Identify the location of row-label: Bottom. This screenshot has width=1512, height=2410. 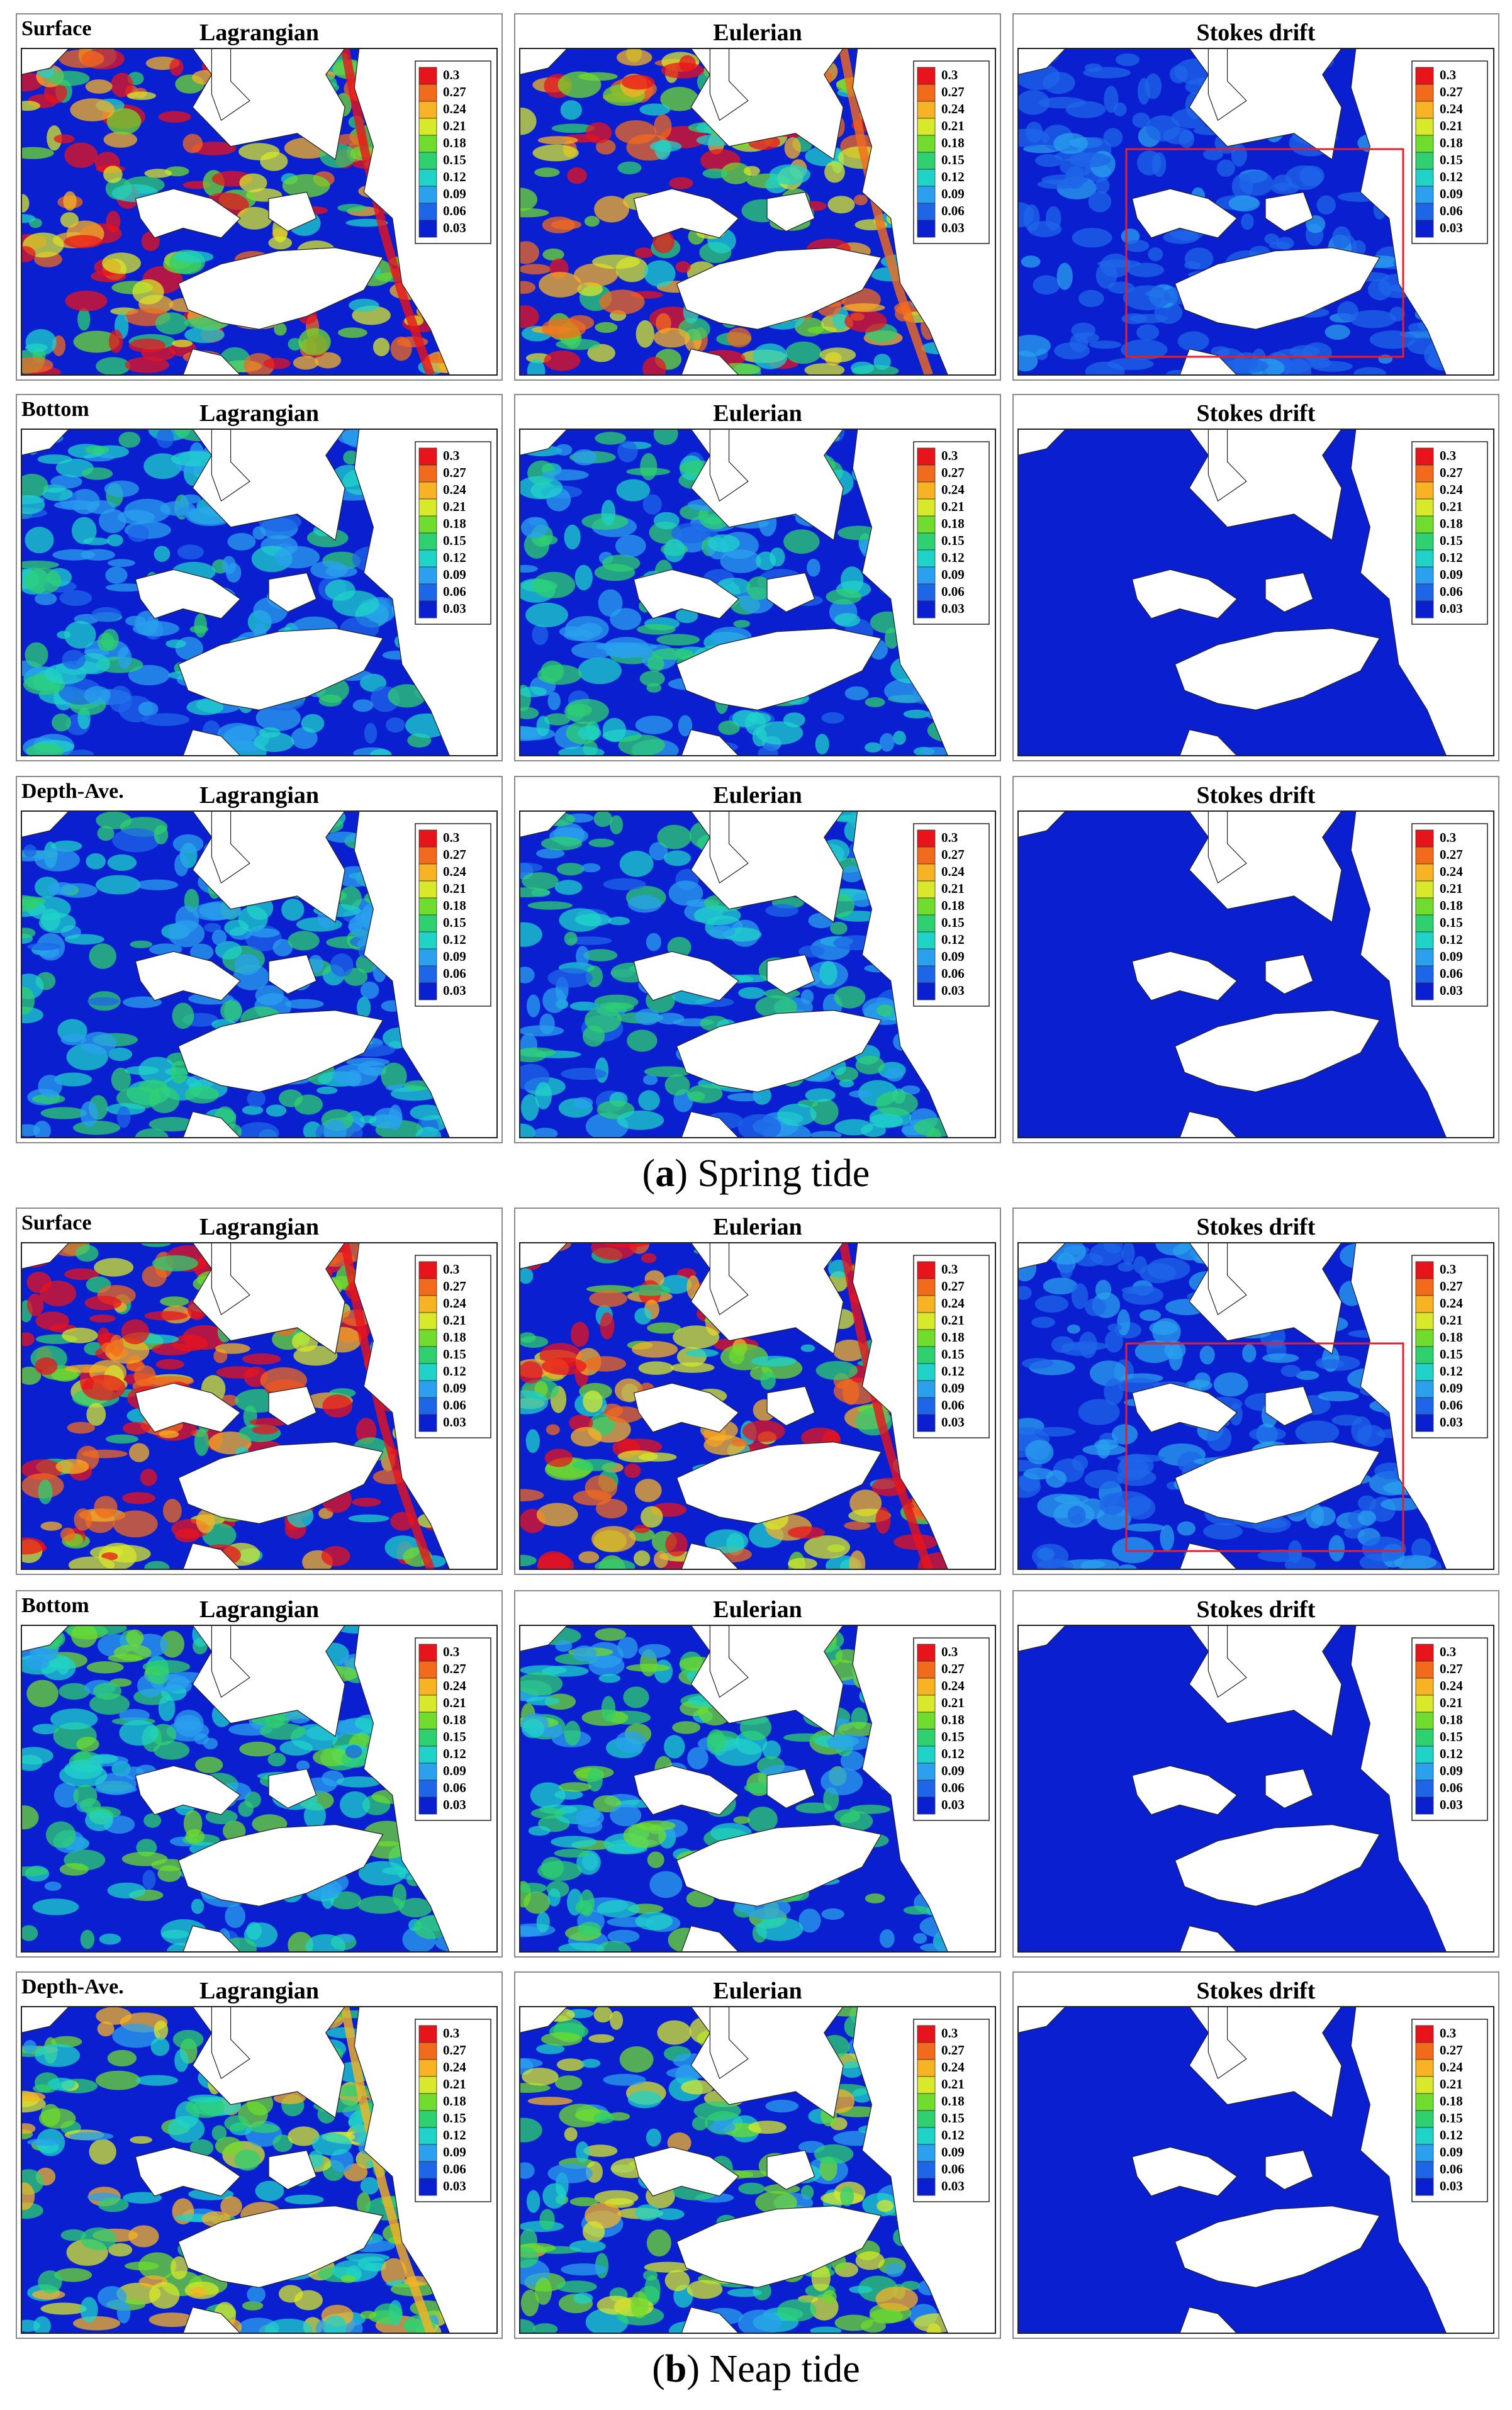
(55, 410).